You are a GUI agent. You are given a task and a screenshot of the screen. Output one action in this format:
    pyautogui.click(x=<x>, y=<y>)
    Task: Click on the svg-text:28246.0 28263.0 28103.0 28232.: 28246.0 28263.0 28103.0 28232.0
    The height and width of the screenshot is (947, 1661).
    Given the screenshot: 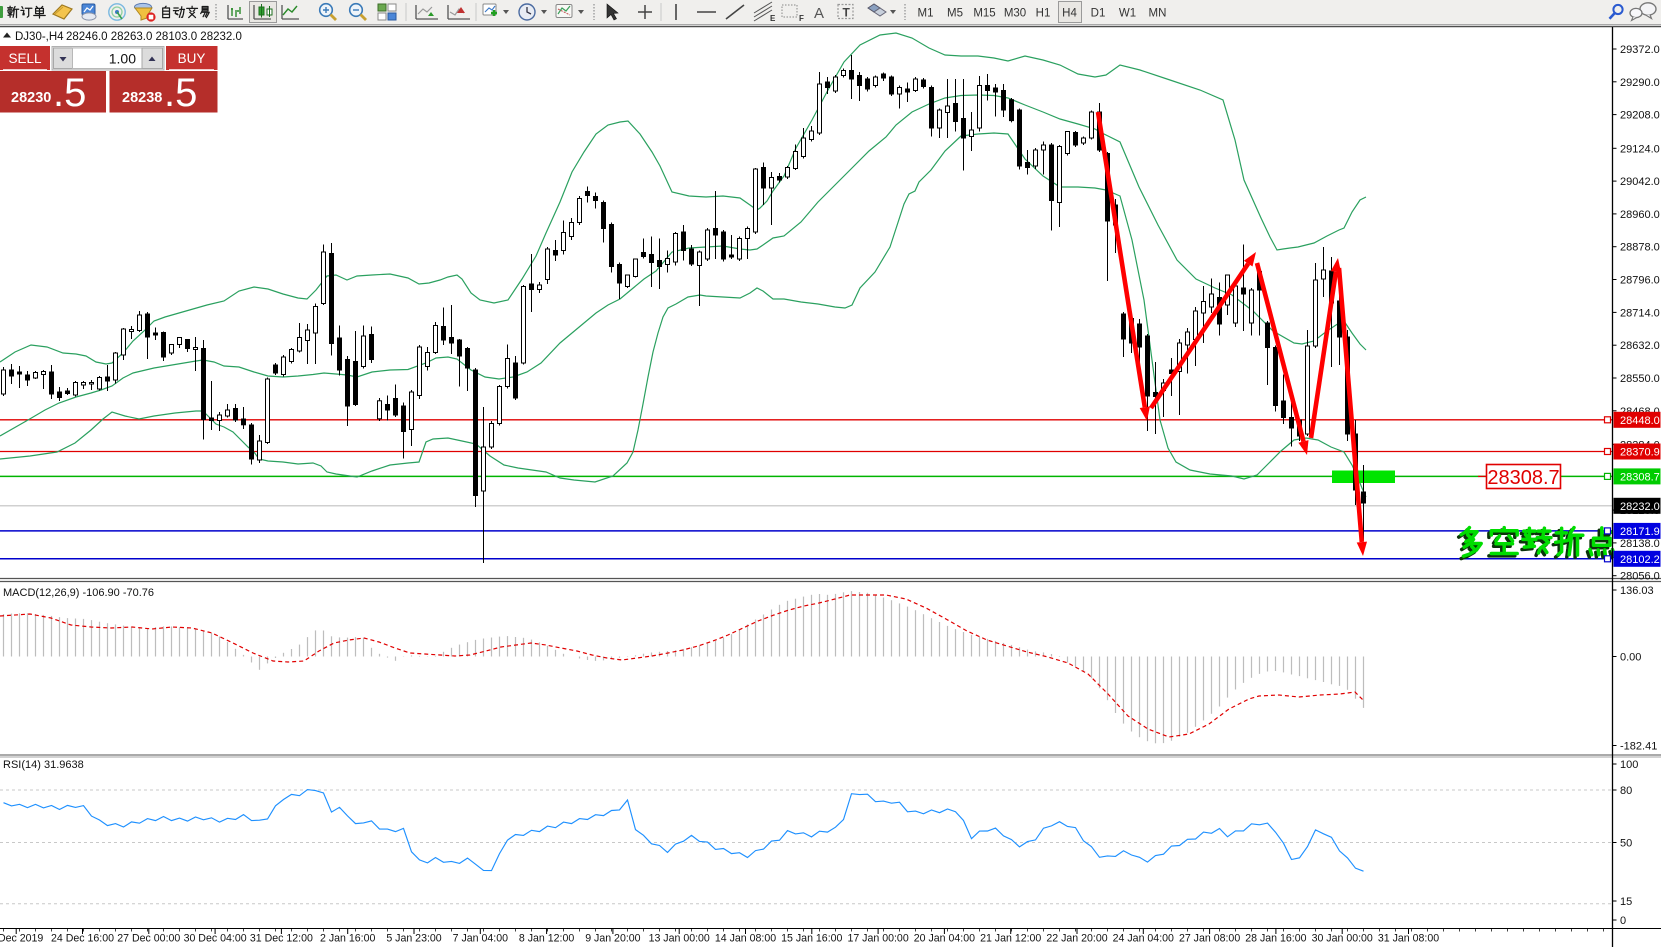 What is the action you would take?
    pyautogui.click(x=154, y=37)
    